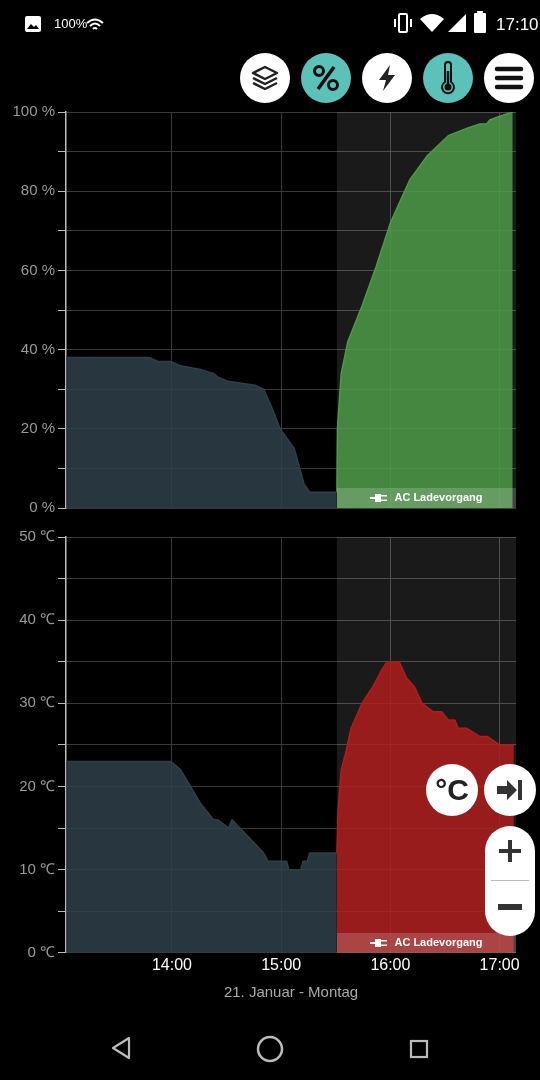 The height and width of the screenshot is (1080, 540). Describe the element at coordinates (37, 536) in the screenshot. I see `y-tick-label: 50 ℃` at that location.